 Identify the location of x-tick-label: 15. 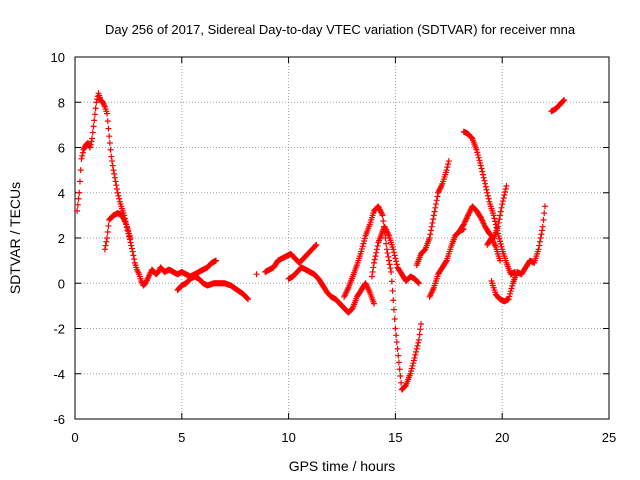
(395, 437).